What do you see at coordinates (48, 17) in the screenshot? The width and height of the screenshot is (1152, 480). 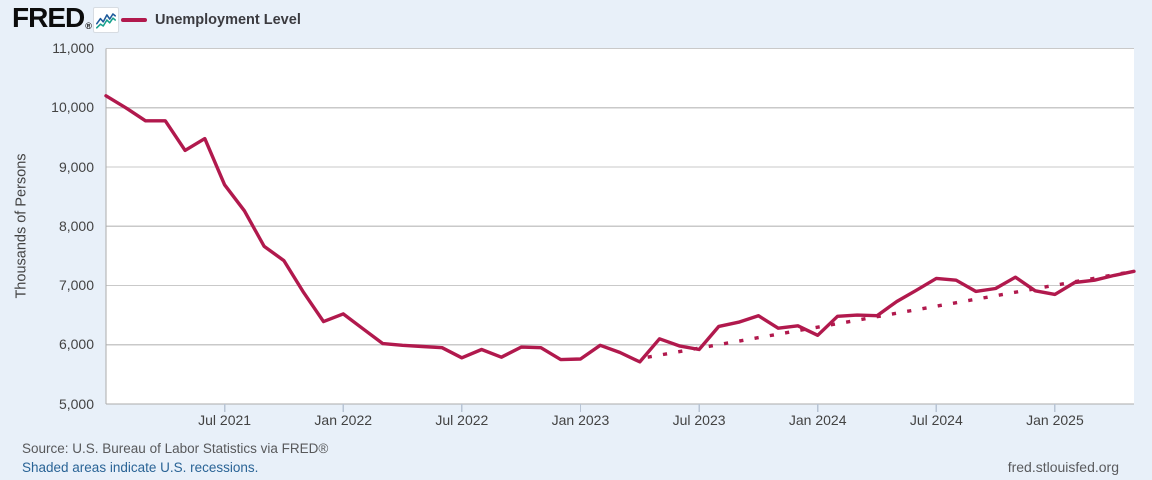 I see `fred-logo-text: FRED` at bounding box center [48, 17].